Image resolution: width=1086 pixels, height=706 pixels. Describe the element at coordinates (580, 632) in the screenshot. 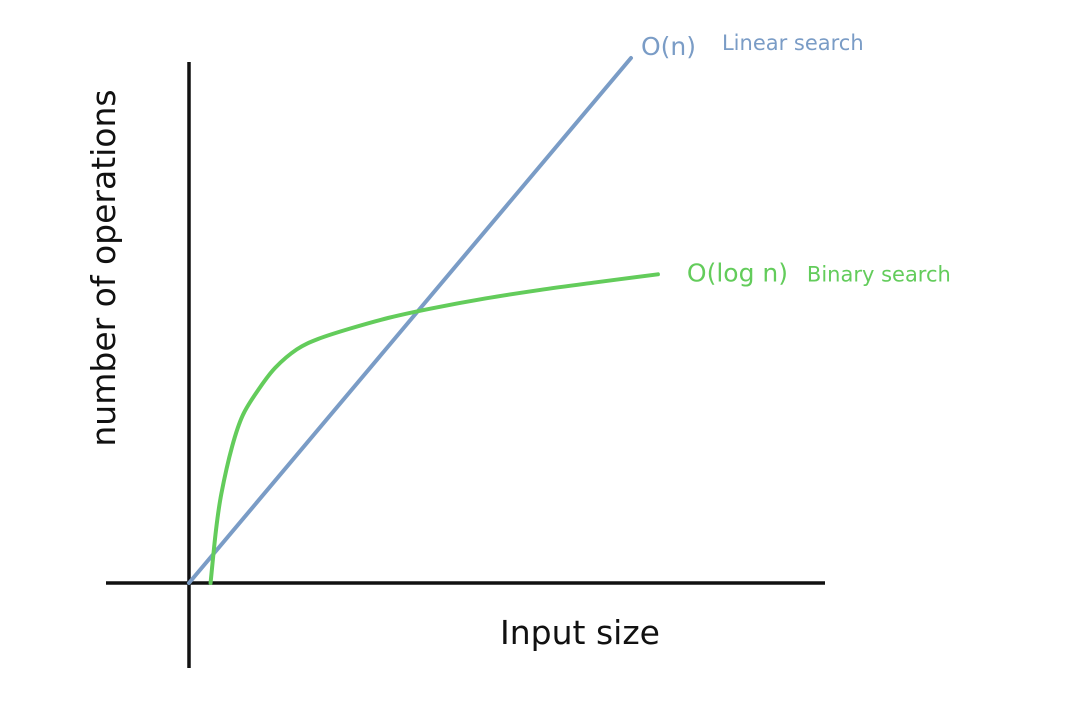

I see `x-axis-label: Input size` at that location.